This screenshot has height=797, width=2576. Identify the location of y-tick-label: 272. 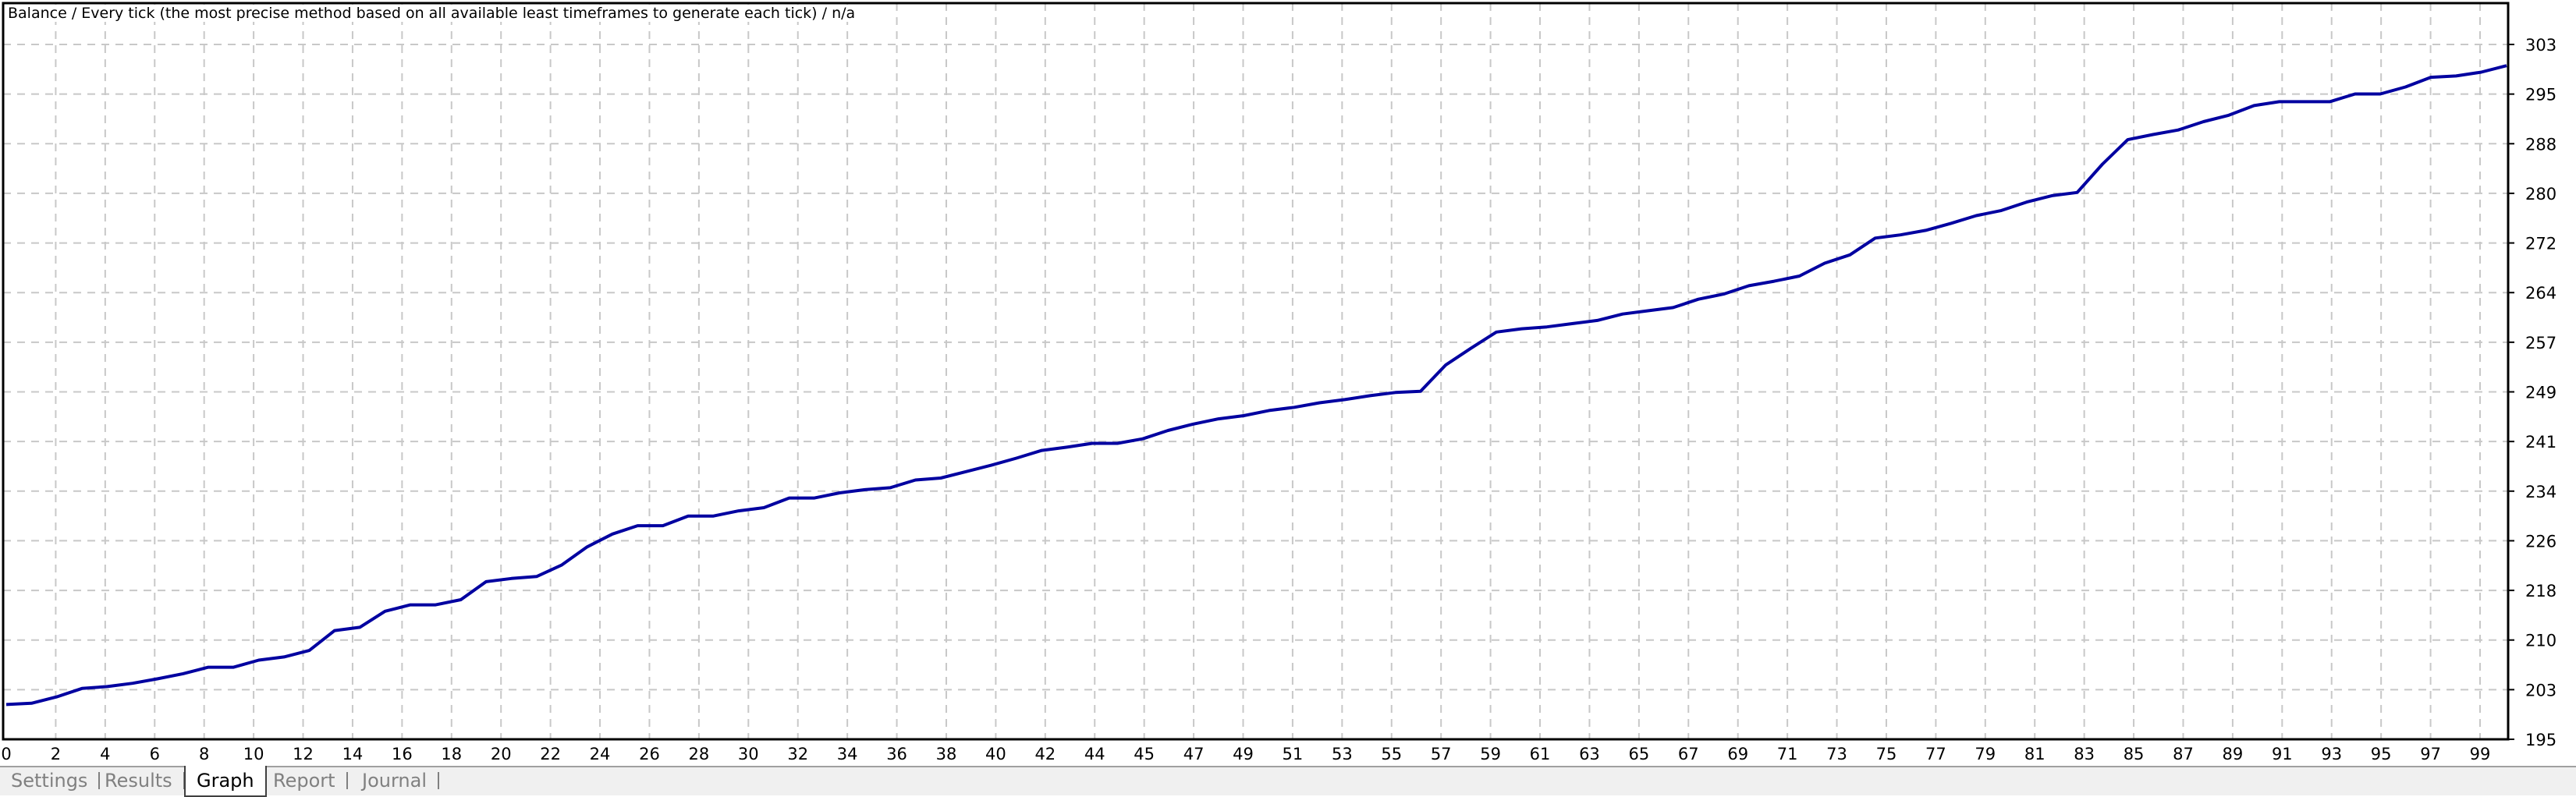
(2540, 244).